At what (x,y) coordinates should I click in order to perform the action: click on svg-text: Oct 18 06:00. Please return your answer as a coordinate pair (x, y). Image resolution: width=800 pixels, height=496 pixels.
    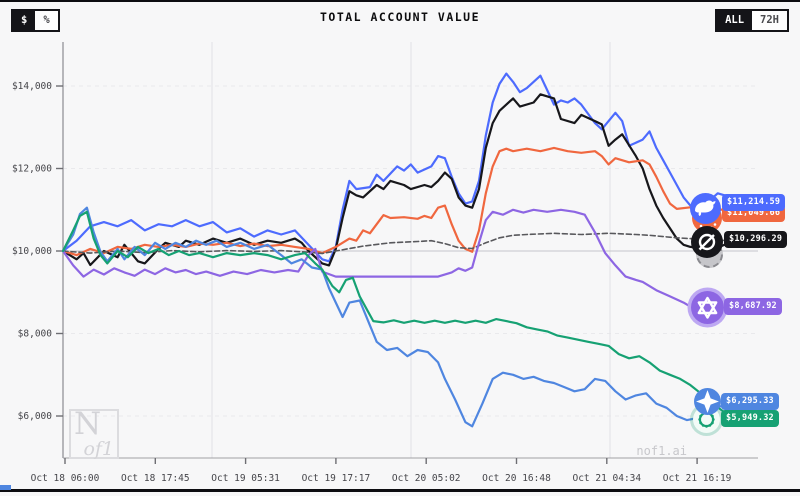
    Looking at the image, I should click on (65, 478).